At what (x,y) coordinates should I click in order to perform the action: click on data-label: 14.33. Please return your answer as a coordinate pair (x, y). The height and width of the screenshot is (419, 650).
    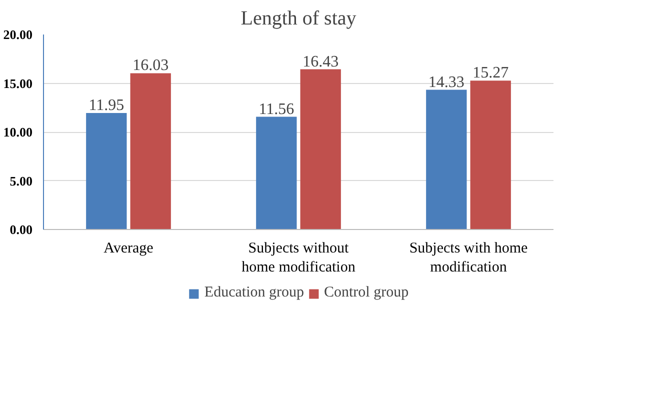
    Looking at the image, I should click on (446, 82).